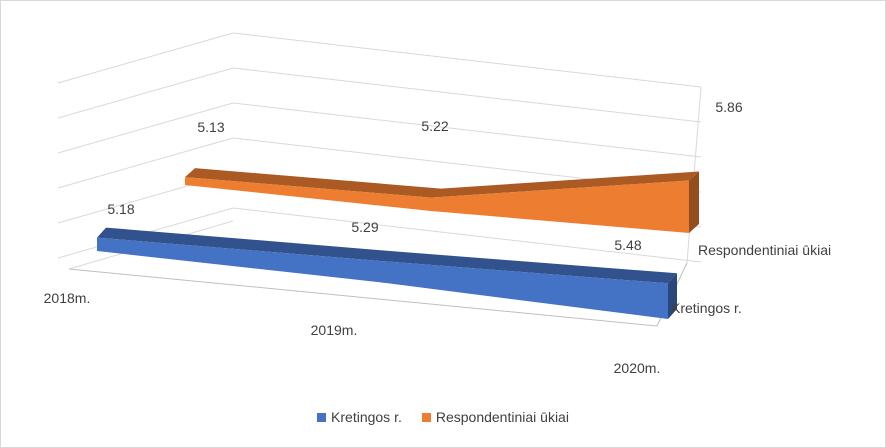 This screenshot has width=886, height=448. Describe the element at coordinates (363, 297) in the screenshot. I see `floor-front-edge` at that location.